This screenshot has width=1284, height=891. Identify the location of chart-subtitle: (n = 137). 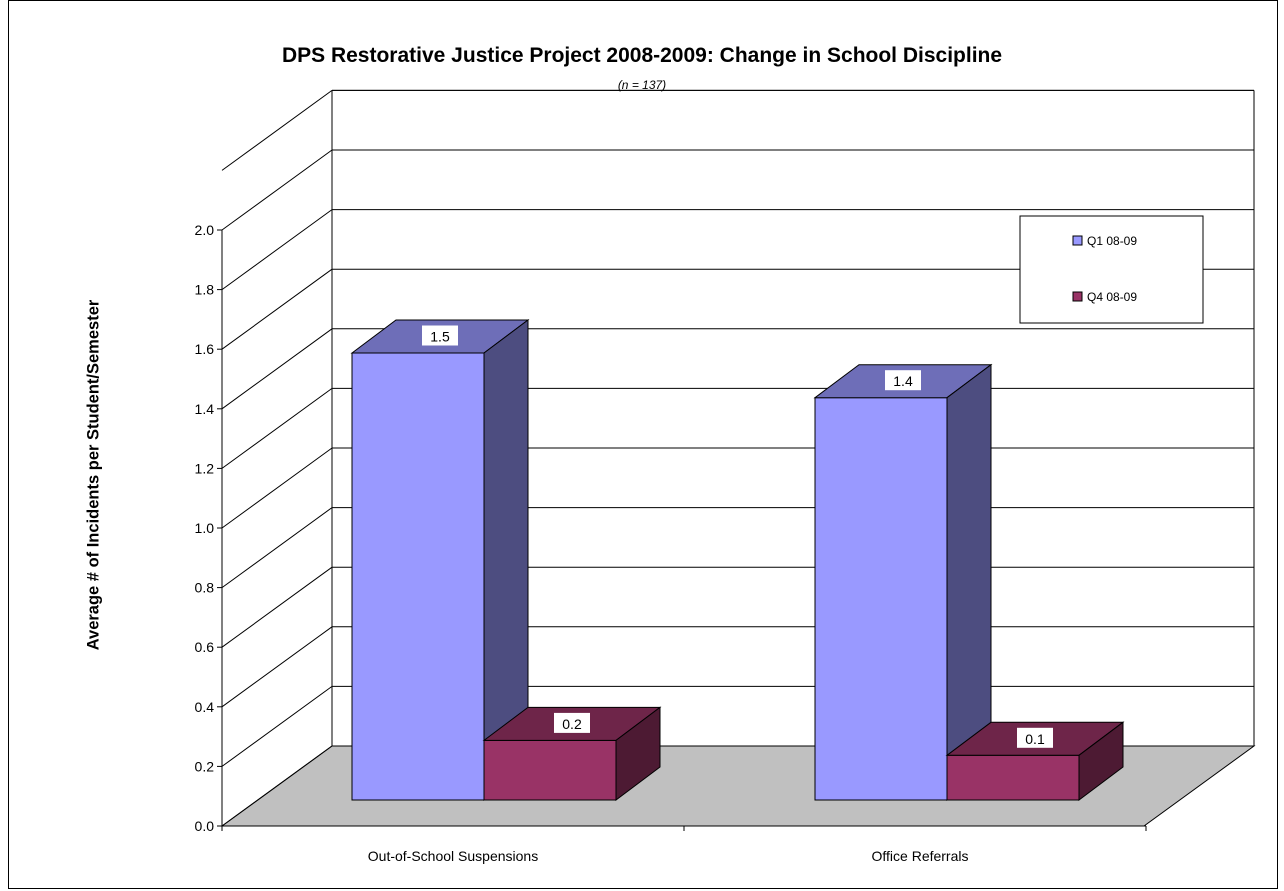
(642, 85).